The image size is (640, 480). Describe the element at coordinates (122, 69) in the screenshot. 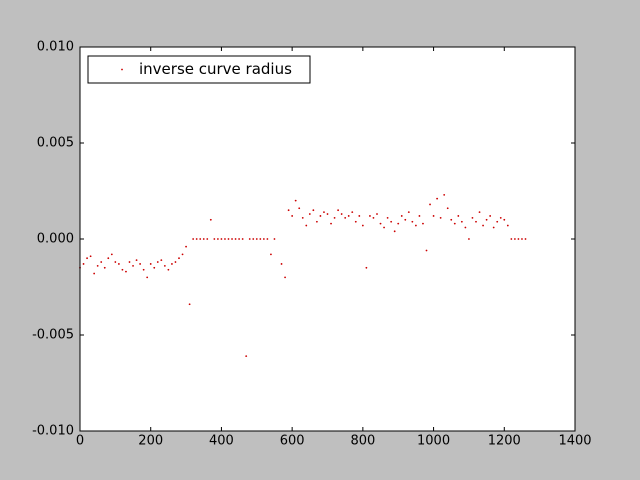

I see `legend-marker` at that location.